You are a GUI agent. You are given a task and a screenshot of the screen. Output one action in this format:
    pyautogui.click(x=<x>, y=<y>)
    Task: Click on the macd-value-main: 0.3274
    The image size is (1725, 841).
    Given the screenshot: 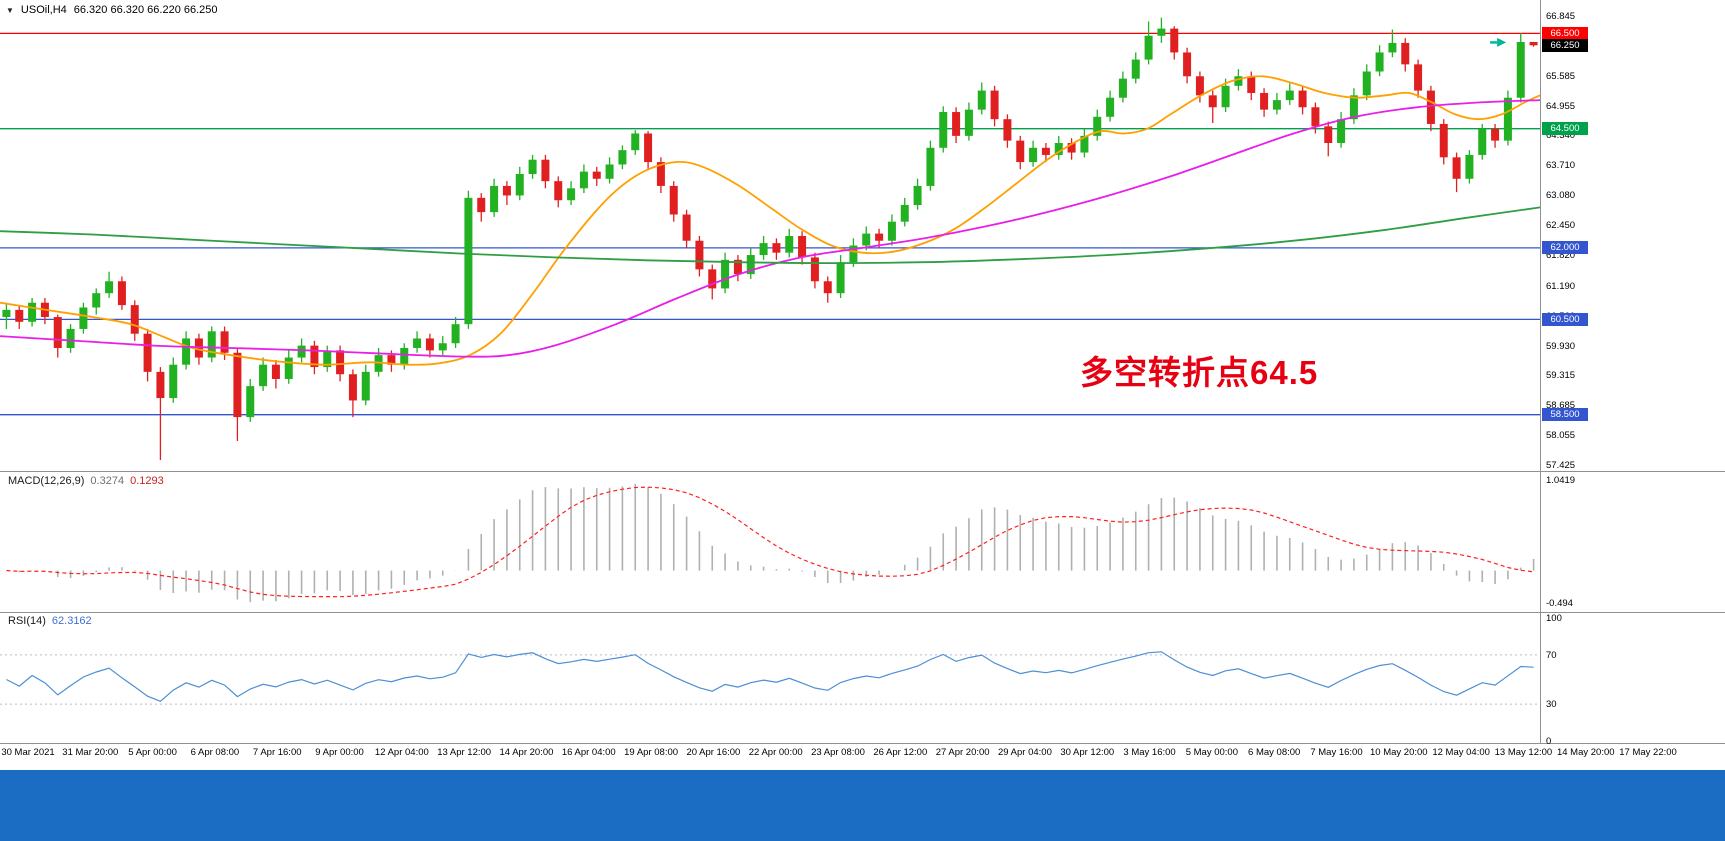 What is the action you would take?
    pyautogui.click(x=107, y=481)
    